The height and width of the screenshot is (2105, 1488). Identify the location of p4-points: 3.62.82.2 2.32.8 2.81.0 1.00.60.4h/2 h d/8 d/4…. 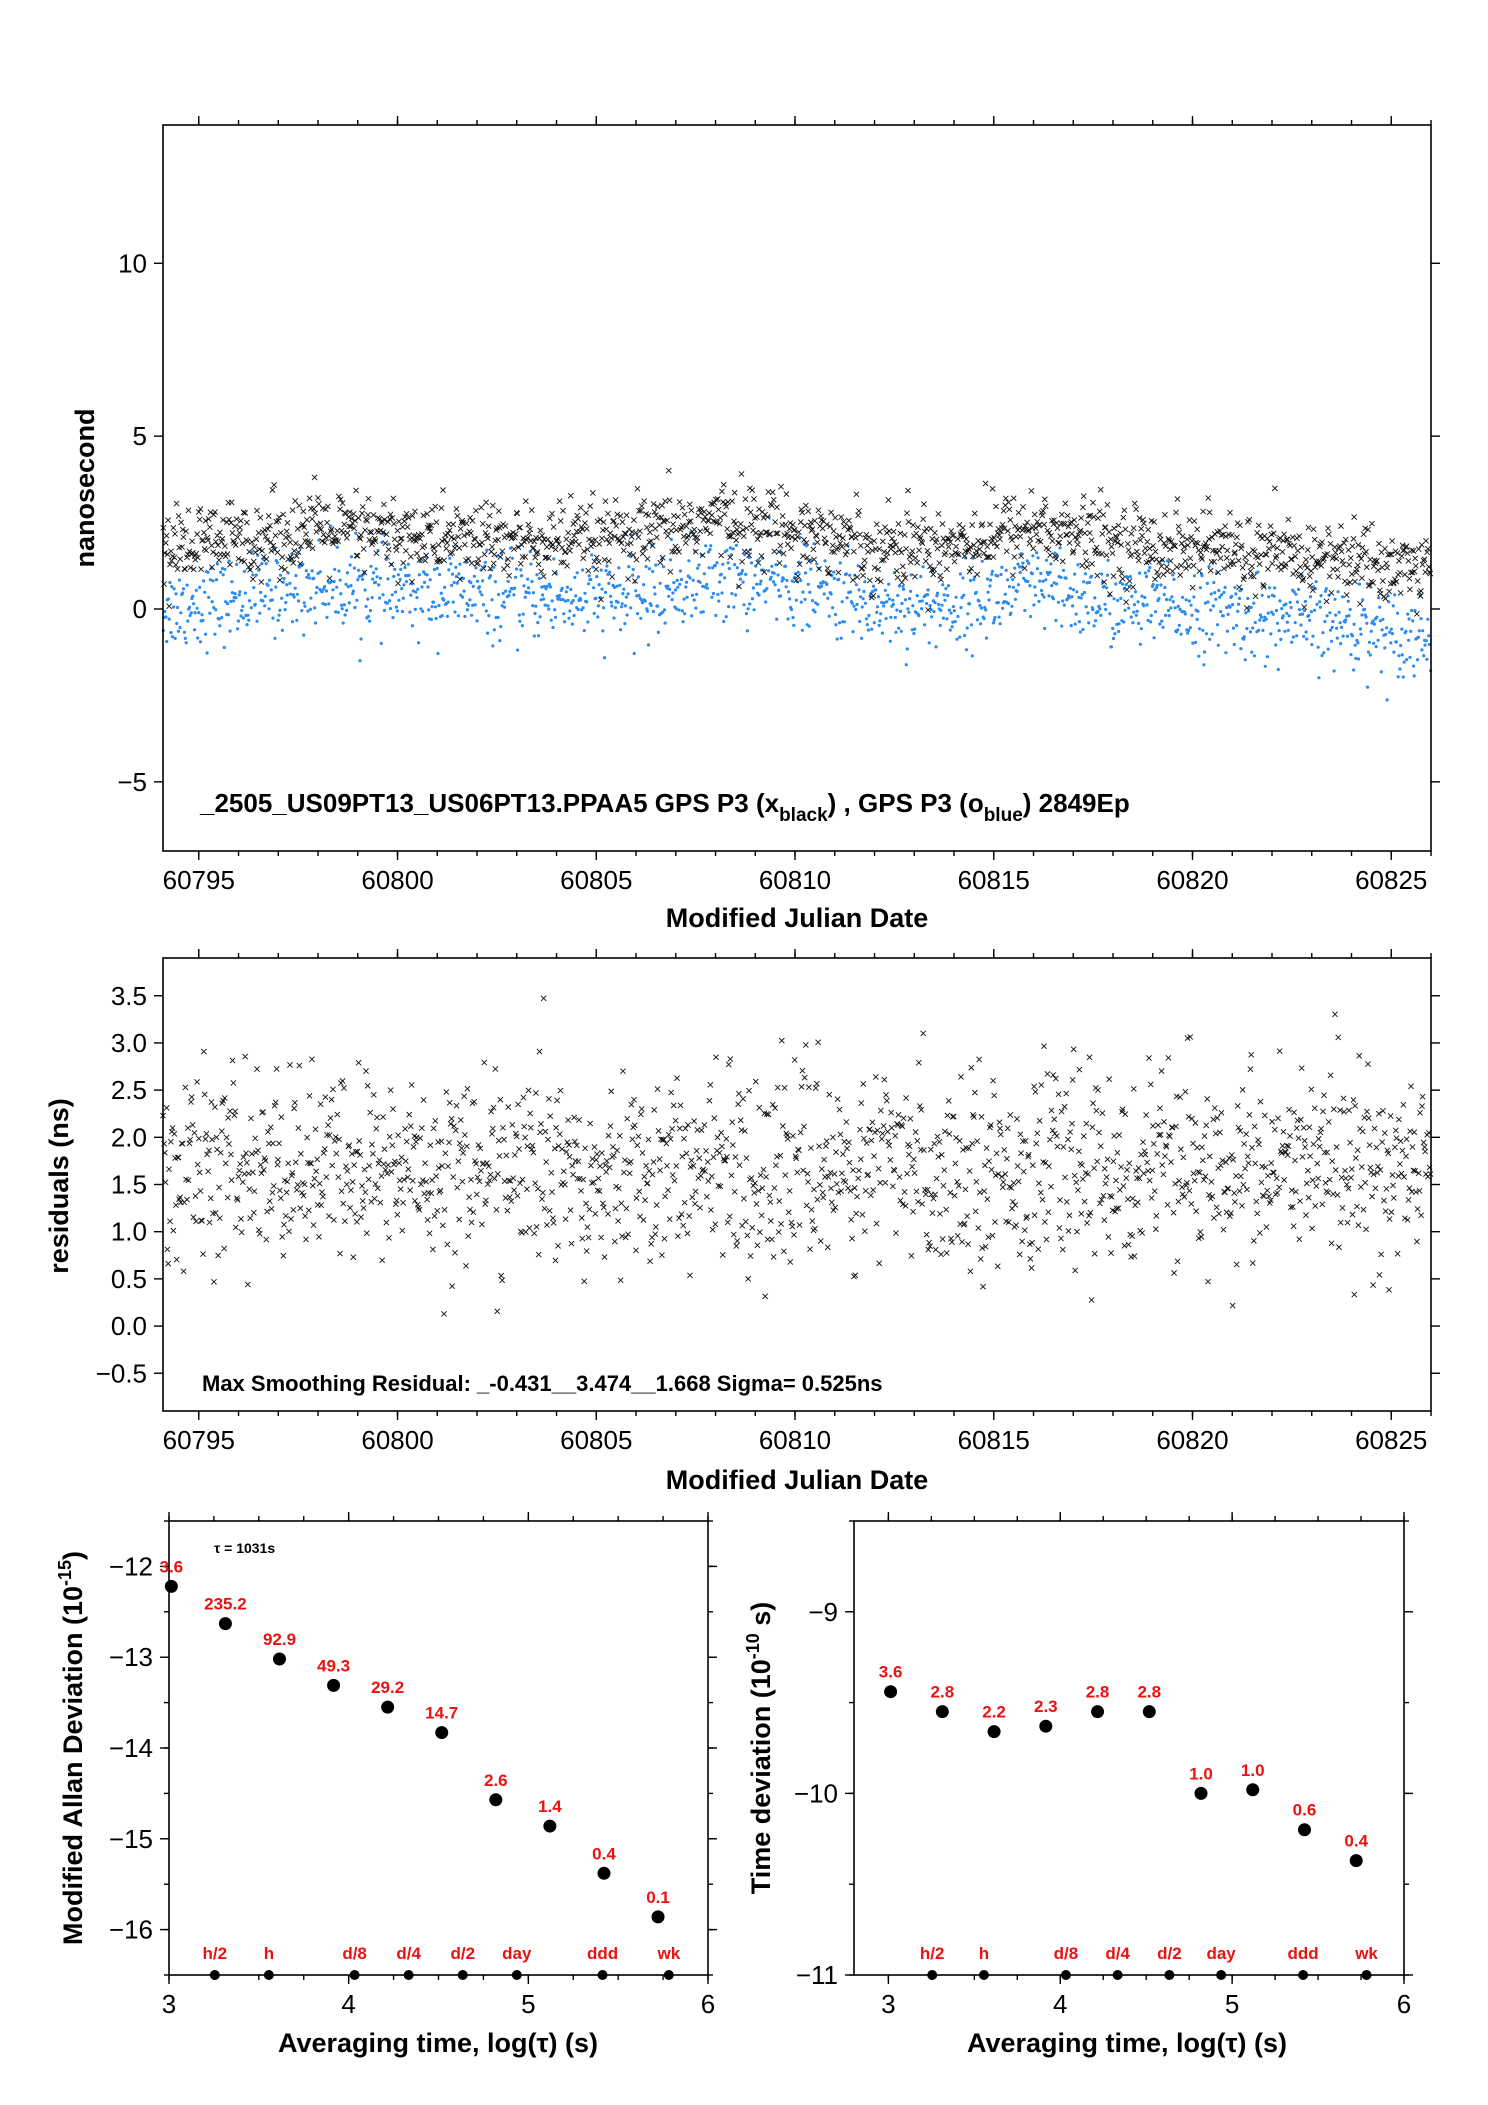
(1128, 1821).